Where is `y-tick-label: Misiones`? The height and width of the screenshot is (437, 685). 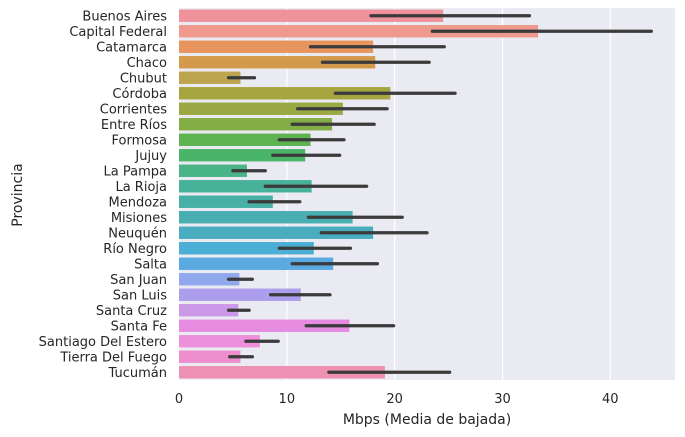 y-tick-label: Misiones is located at coordinates (139, 218).